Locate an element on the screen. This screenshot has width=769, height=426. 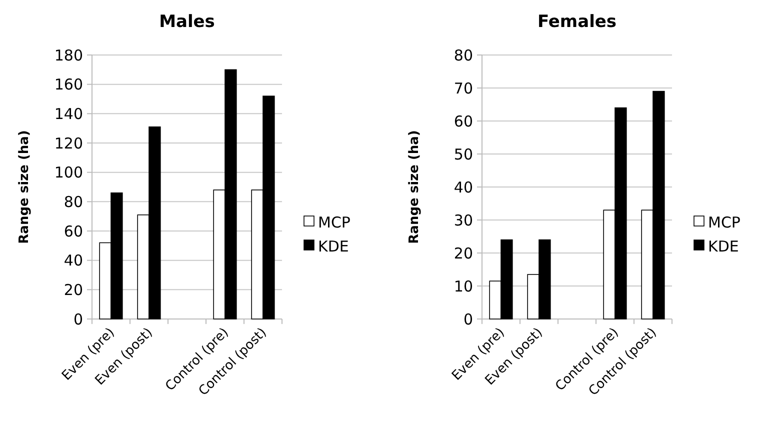
y-tick-label: 140 is located at coordinates (68, 113).